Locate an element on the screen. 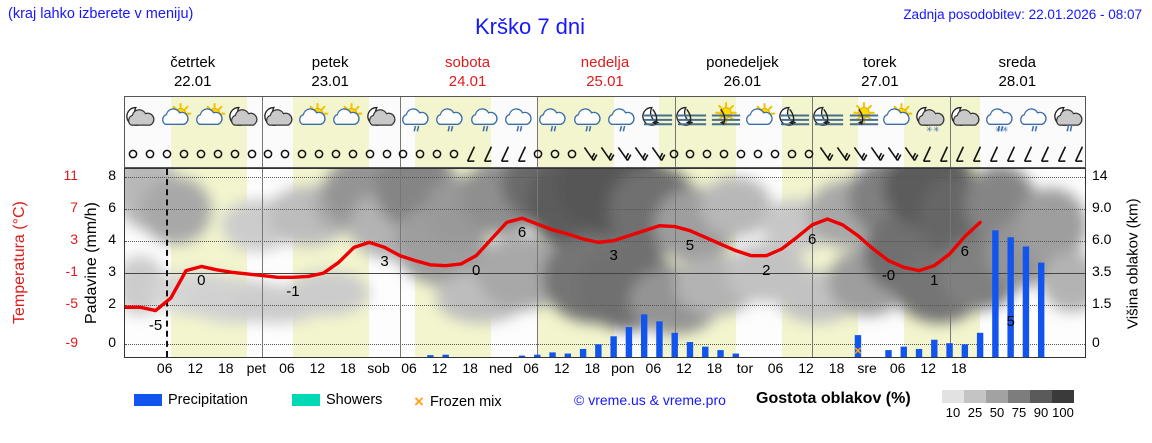  x-label-14: 12 is located at coordinates (561, 368).